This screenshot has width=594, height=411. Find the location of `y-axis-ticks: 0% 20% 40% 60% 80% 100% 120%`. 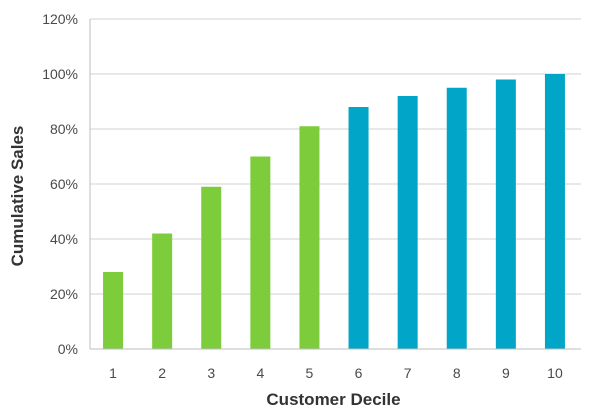

y-axis-ticks: 0% 20% 40% 60% 80% 100% 120% is located at coordinates (60, 184).